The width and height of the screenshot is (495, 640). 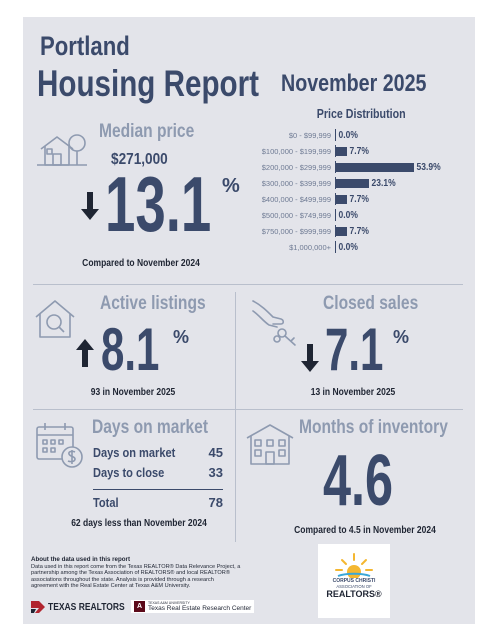 I want to click on calendar-dollar-icon, so click(x=60, y=445).